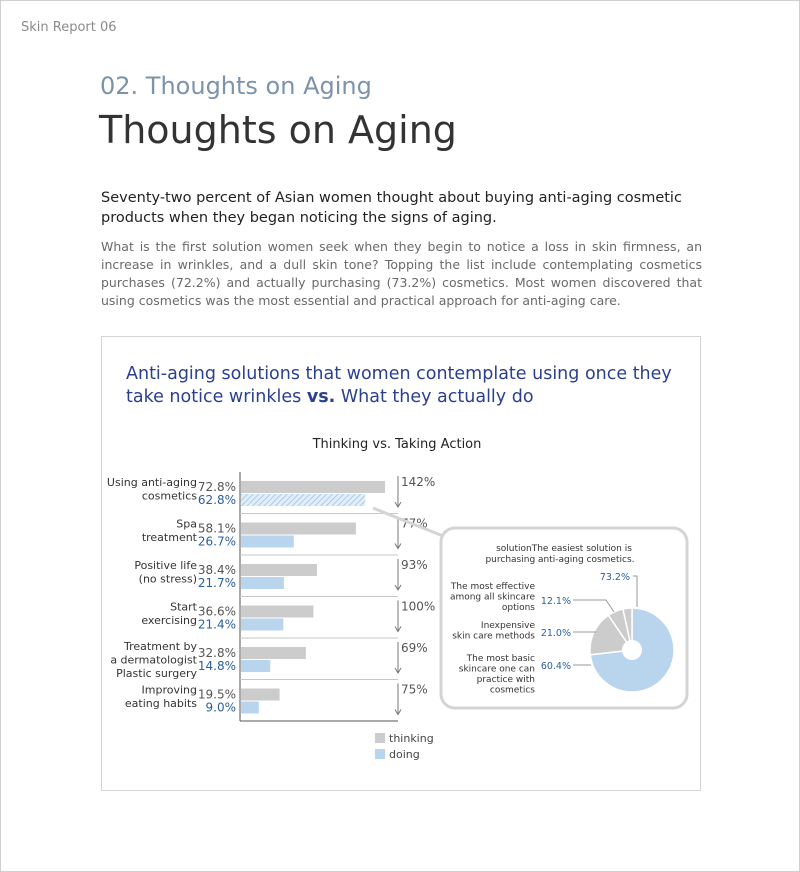 The height and width of the screenshot is (872, 800). I want to click on ratio-label: 69%, so click(414, 648).